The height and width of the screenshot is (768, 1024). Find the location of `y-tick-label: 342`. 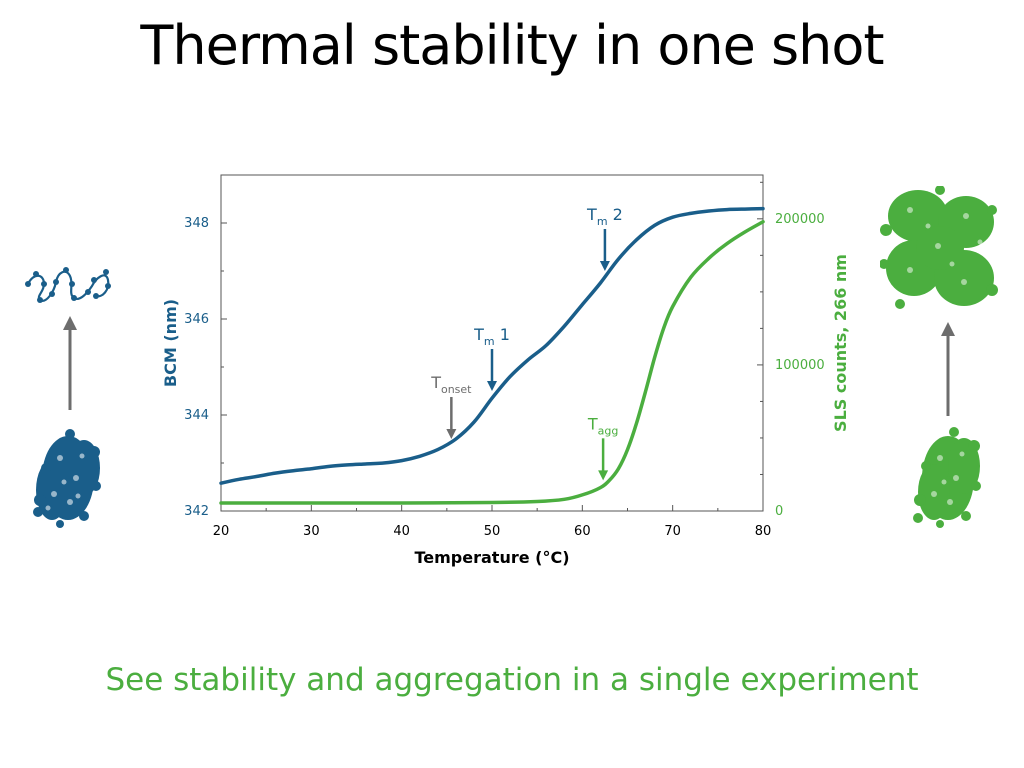

y-tick-label: 342 is located at coordinates (196, 511).